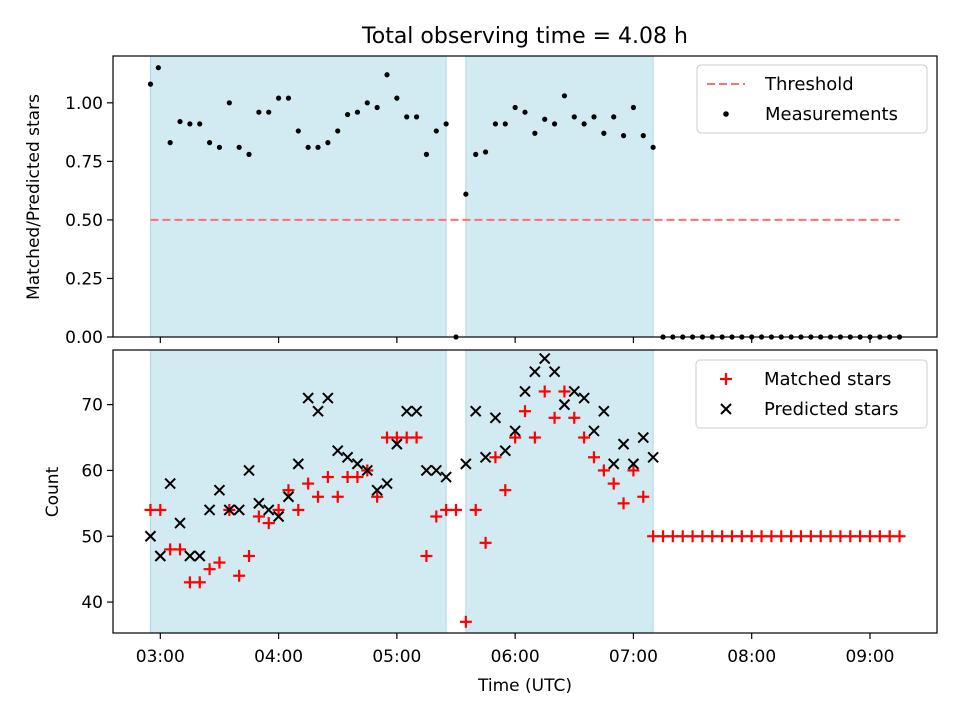 The height and width of the screenshot is (720, 960). I want to click on legend-measurements-marker, so click(726, 114).